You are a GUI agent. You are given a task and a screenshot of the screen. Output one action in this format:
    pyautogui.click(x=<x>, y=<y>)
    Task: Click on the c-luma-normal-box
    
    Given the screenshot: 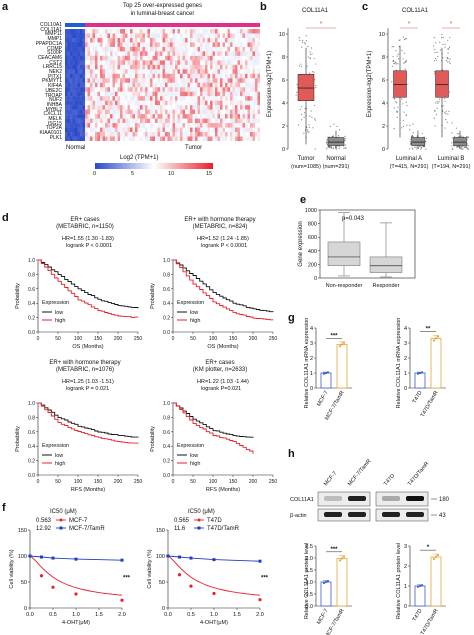 What is the action you would take?
    pyautogui.click(x=418, y=141)
    